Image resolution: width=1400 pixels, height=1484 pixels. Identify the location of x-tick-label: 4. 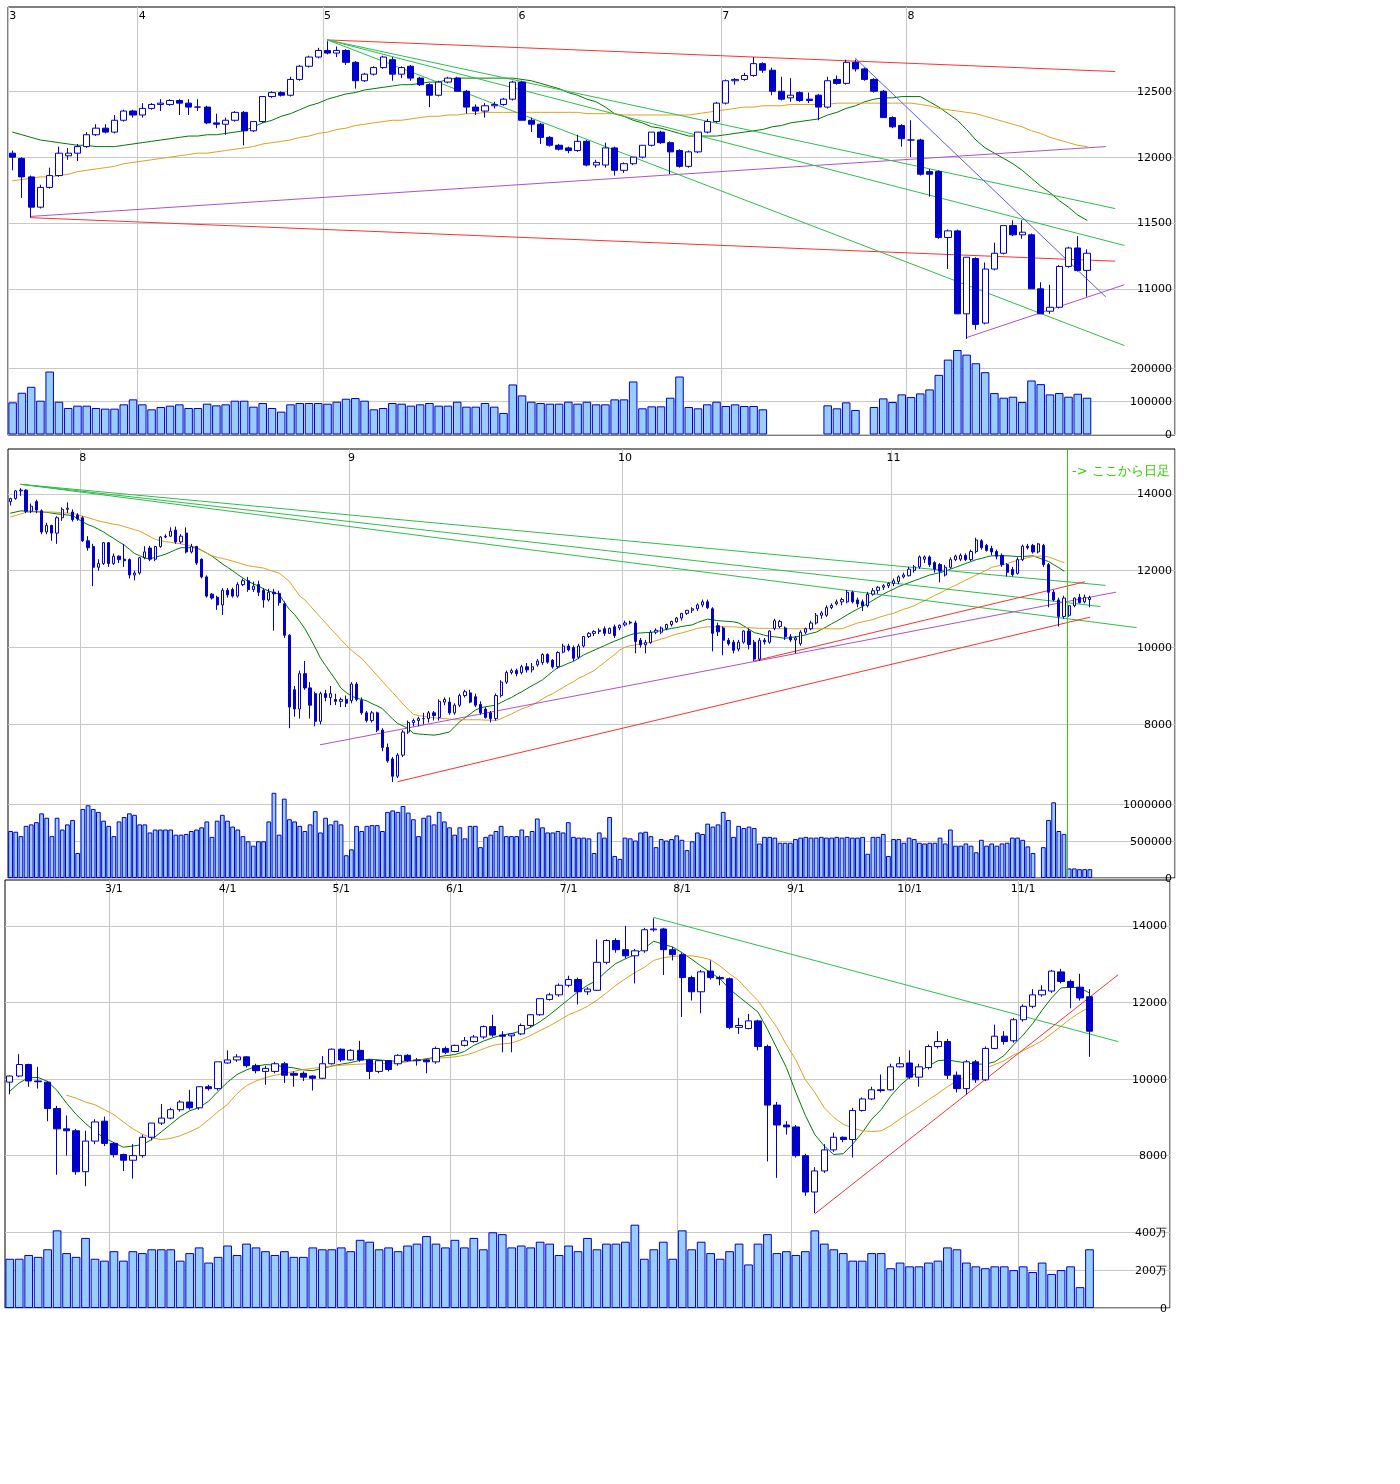
(142, 15).